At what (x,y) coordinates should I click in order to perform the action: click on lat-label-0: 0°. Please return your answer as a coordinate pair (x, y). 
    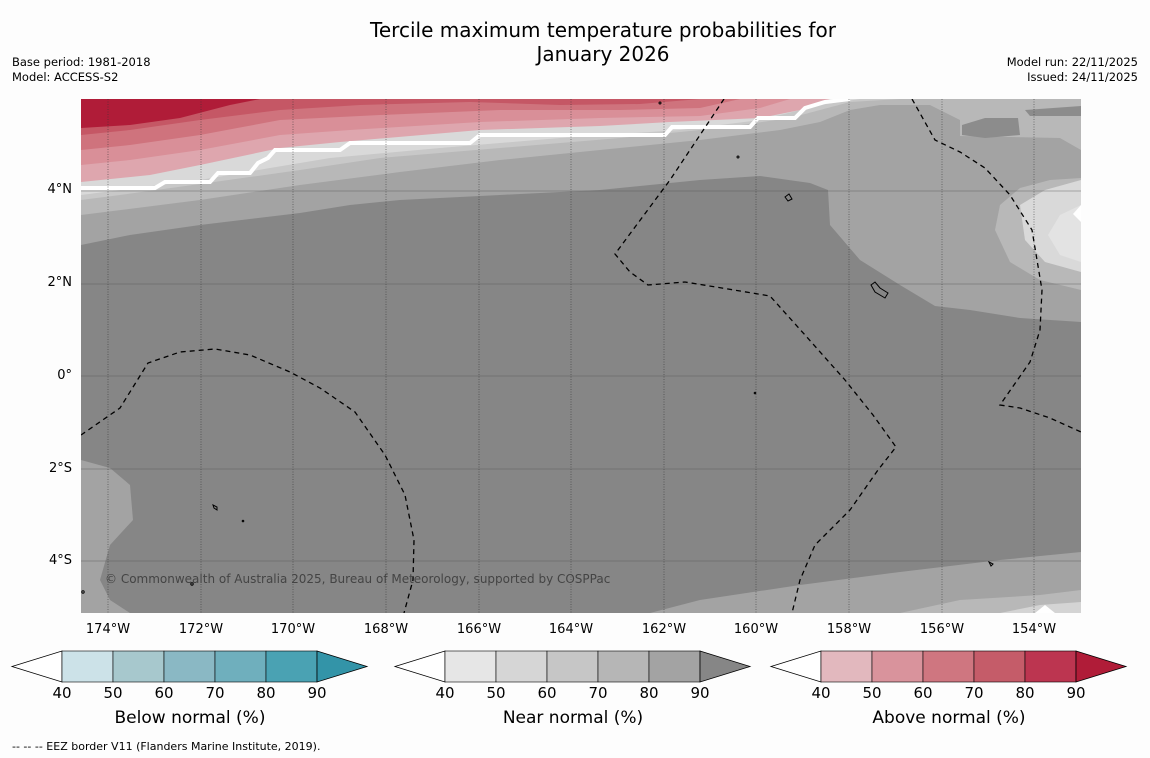
    Looking at the image, I should click on (64, 375).